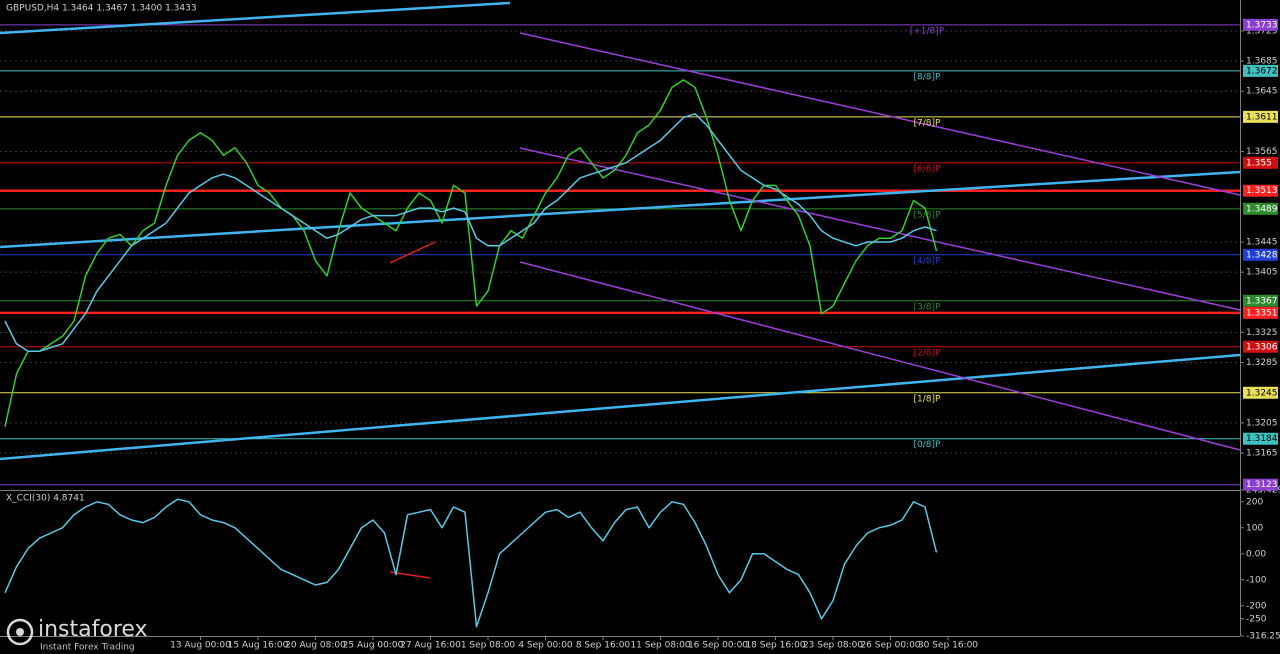  What do you see at coordinates (1262, 152) in the screenshot?
I see `y-tick-label: 1.3565` at bounding box center [1262, 152].